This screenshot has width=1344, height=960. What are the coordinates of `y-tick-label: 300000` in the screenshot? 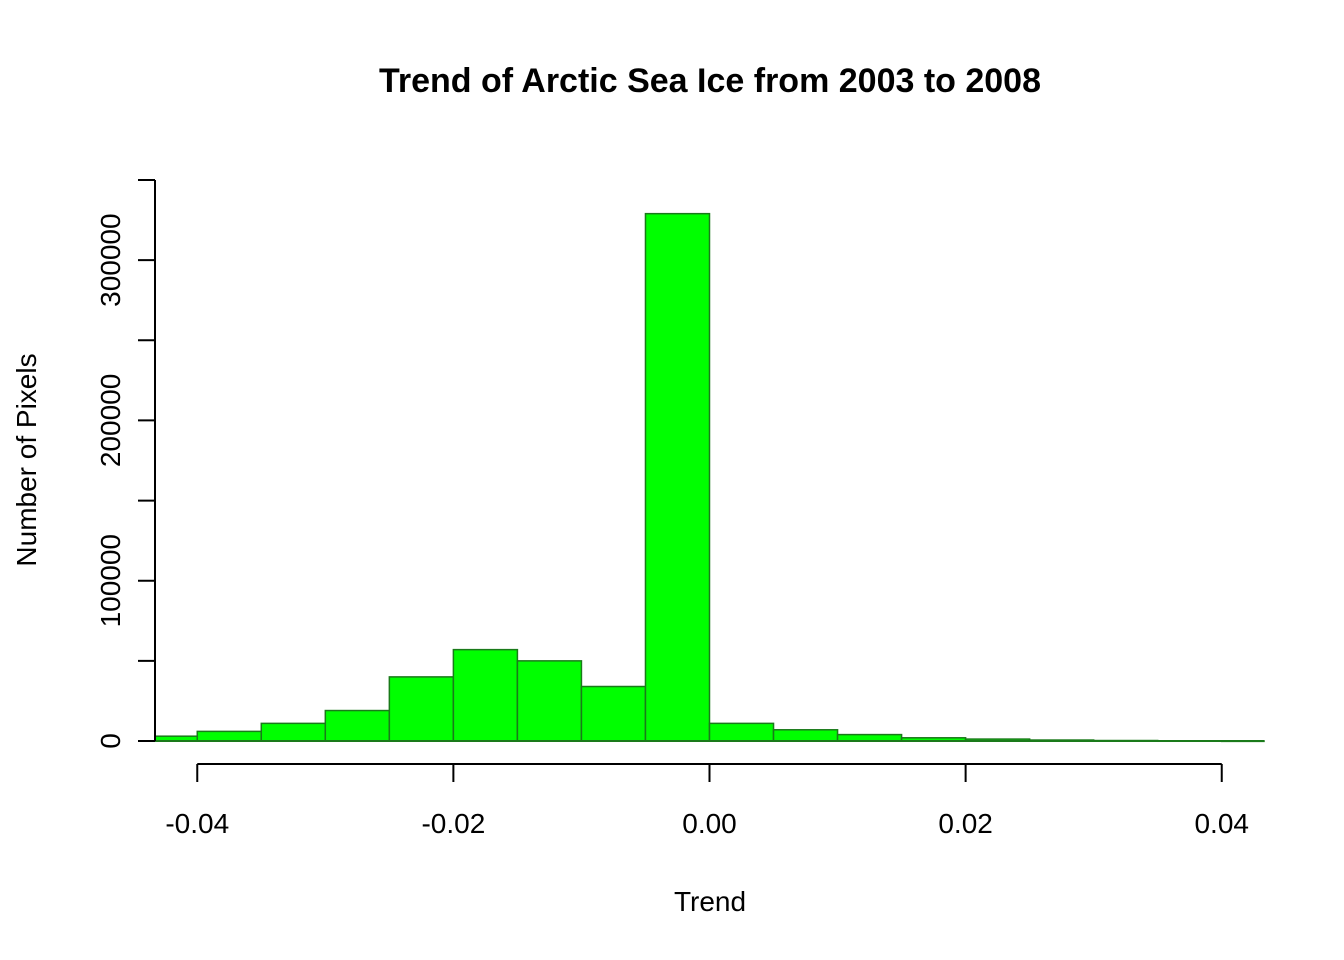 It's located at (110, 259).